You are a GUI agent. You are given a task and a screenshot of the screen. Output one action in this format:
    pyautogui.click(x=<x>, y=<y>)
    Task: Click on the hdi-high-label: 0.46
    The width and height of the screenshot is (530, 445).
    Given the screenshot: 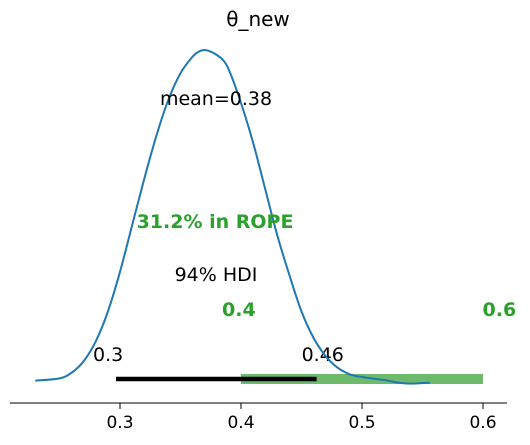 What is the action you would take?
    pyautogui.click(x=323, y=355)
    